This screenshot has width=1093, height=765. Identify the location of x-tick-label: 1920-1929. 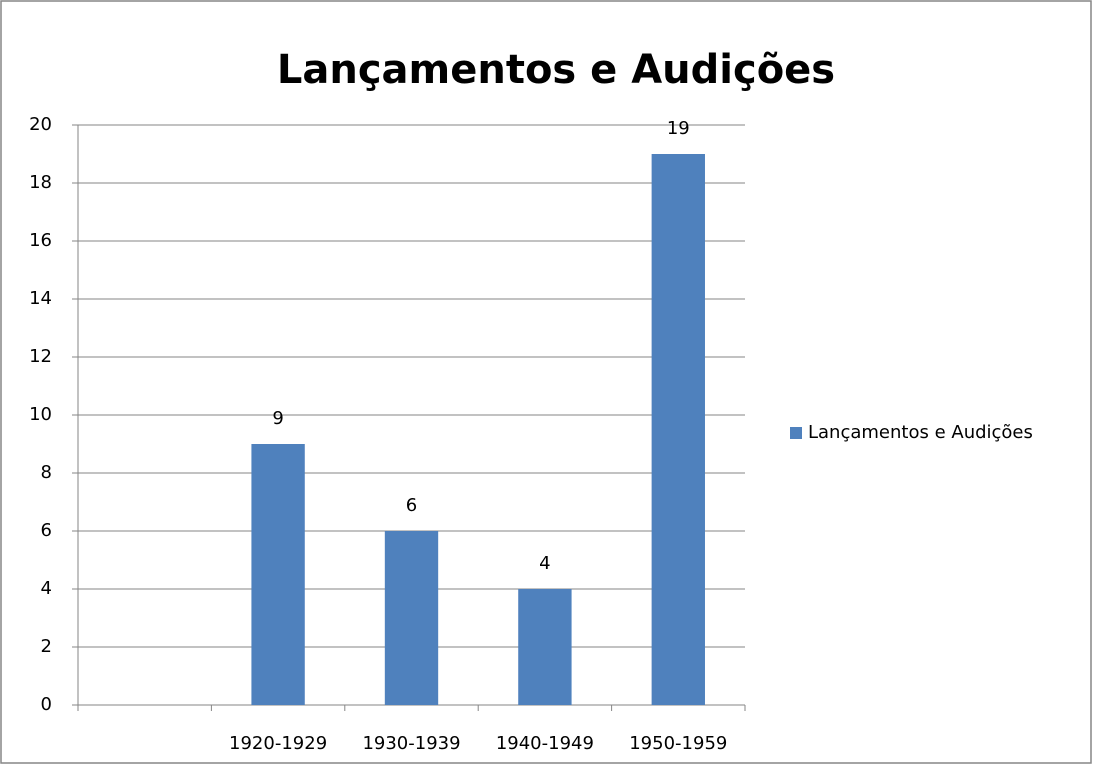
(278, 743).